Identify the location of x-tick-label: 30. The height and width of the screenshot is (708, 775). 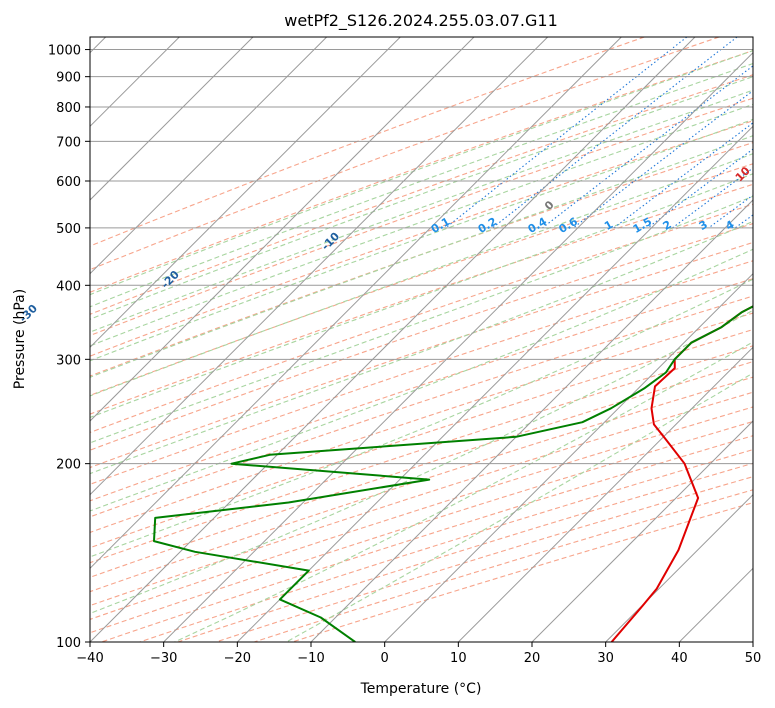
(605, 658).